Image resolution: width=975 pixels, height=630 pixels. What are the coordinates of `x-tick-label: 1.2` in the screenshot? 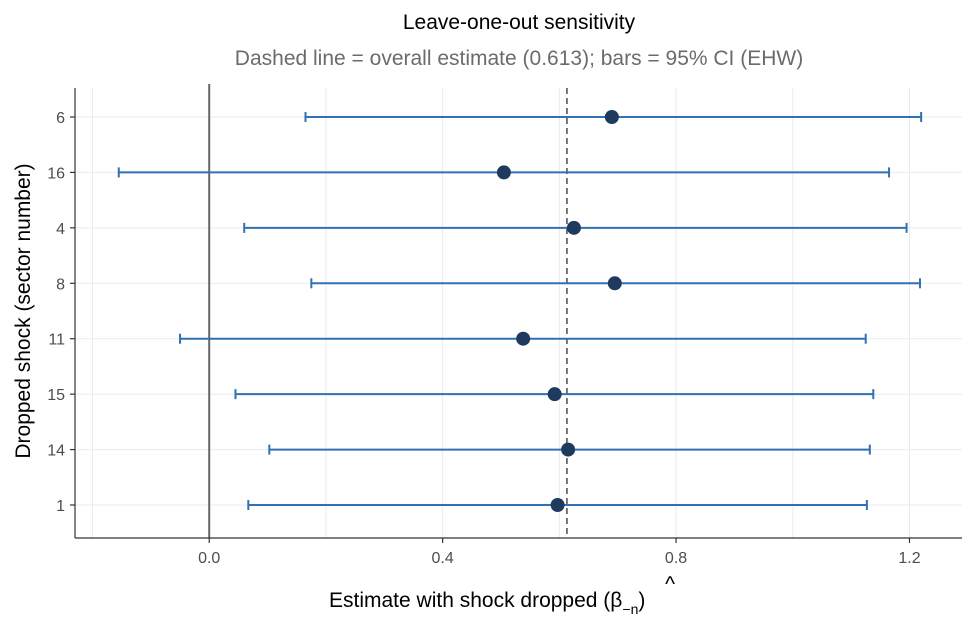 It's located at (909, 558).